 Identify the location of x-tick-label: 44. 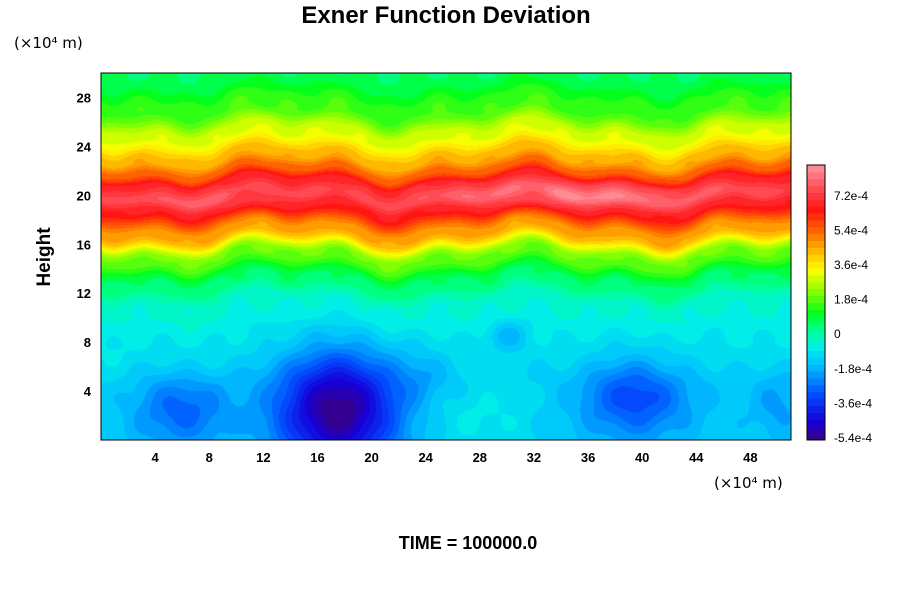
(696, 457).